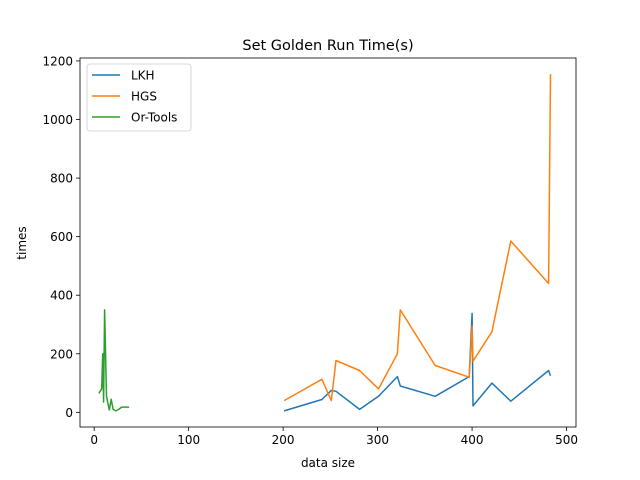 The height and width of the screenshot is (480, 640). I want to click on y-tick-label: 1200, so click(57, 61).